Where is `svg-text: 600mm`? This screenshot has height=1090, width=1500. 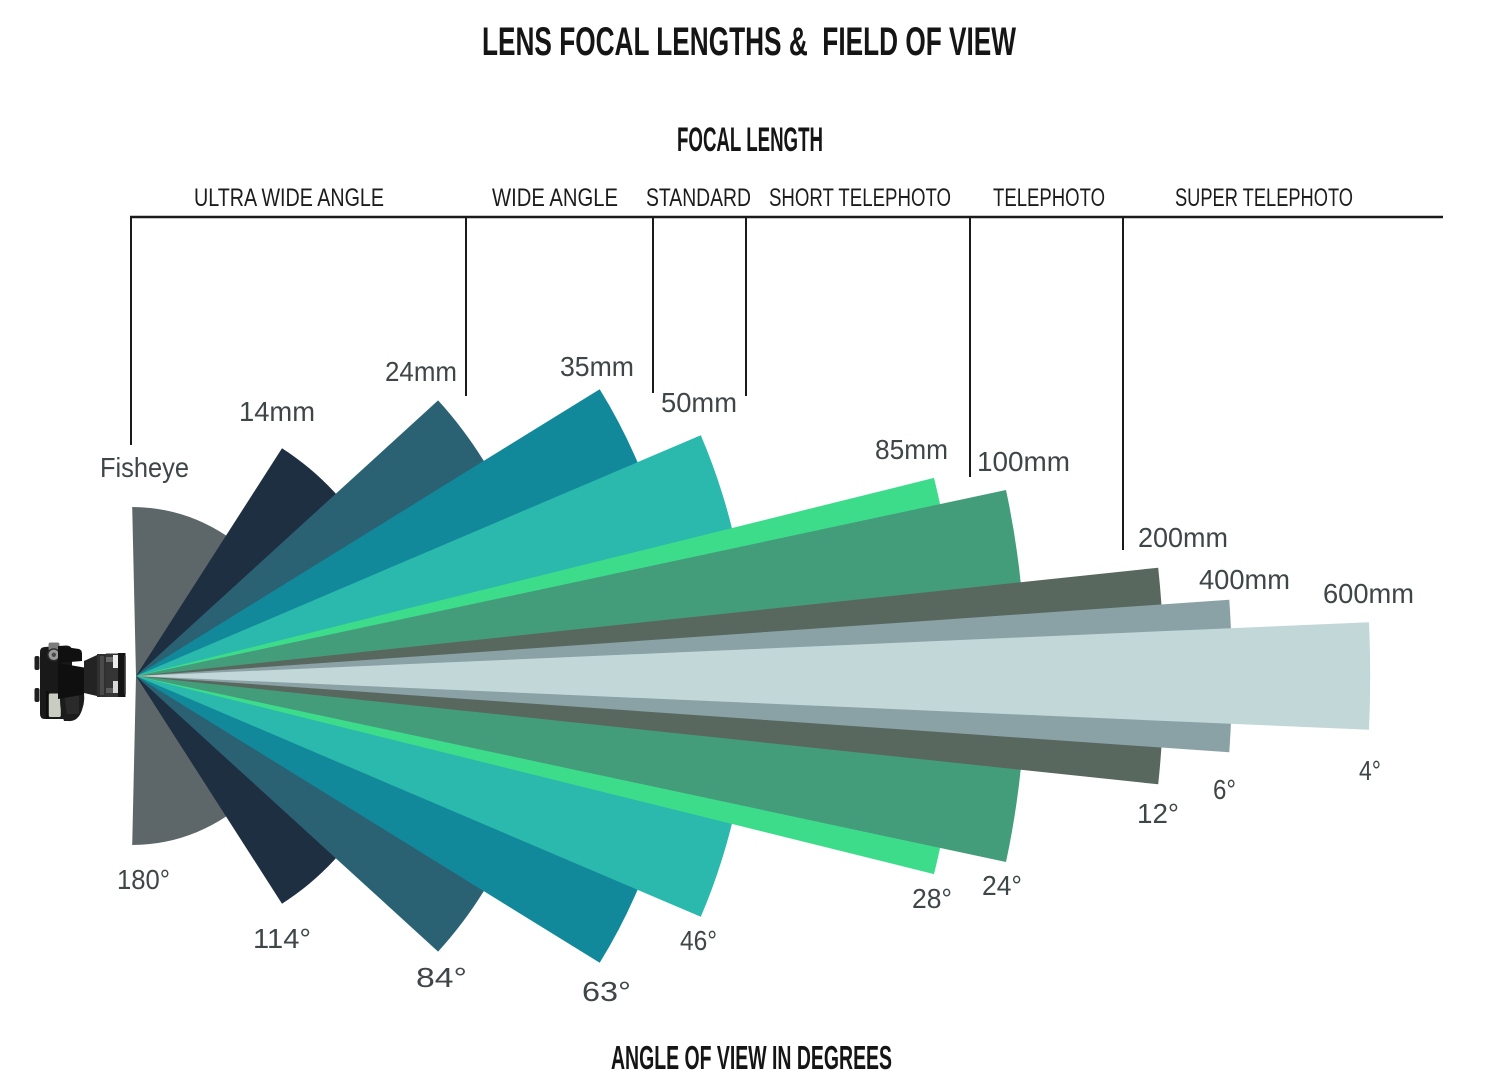 svg-text: 600mm is located at coordinates (1368, 593).